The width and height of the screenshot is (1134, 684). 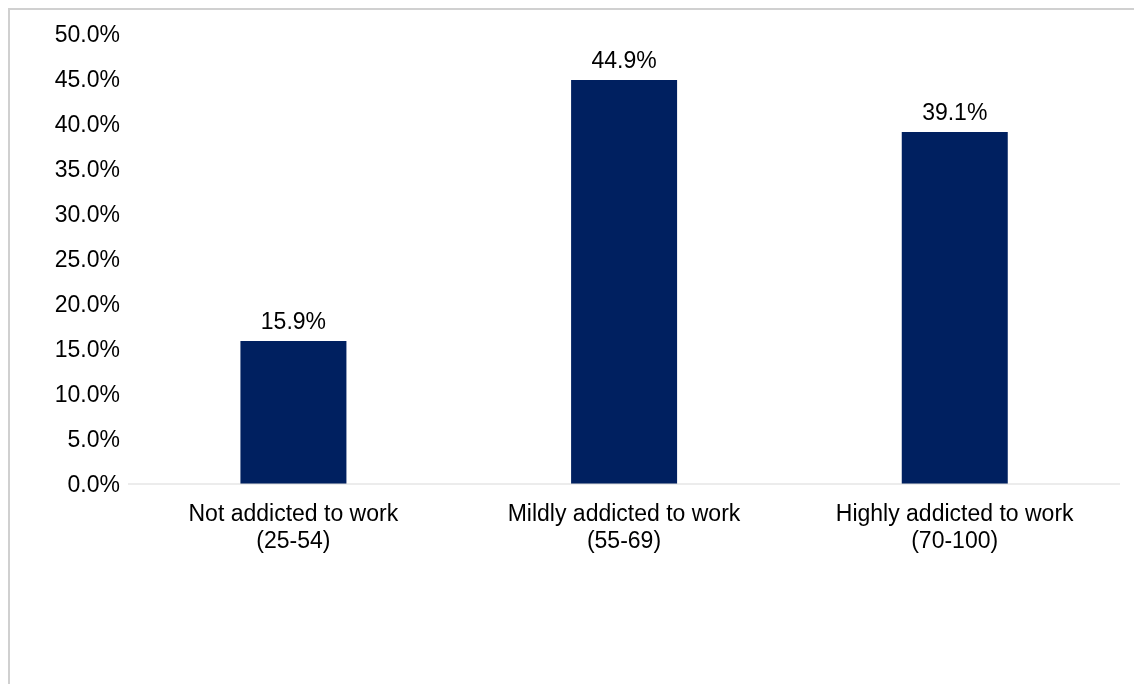 What do you see at coordinates (624, 526) in the screenshot?
I see `x-tick-label: Mildly addicted to work (55-69)` at bounding box center [624, 526].